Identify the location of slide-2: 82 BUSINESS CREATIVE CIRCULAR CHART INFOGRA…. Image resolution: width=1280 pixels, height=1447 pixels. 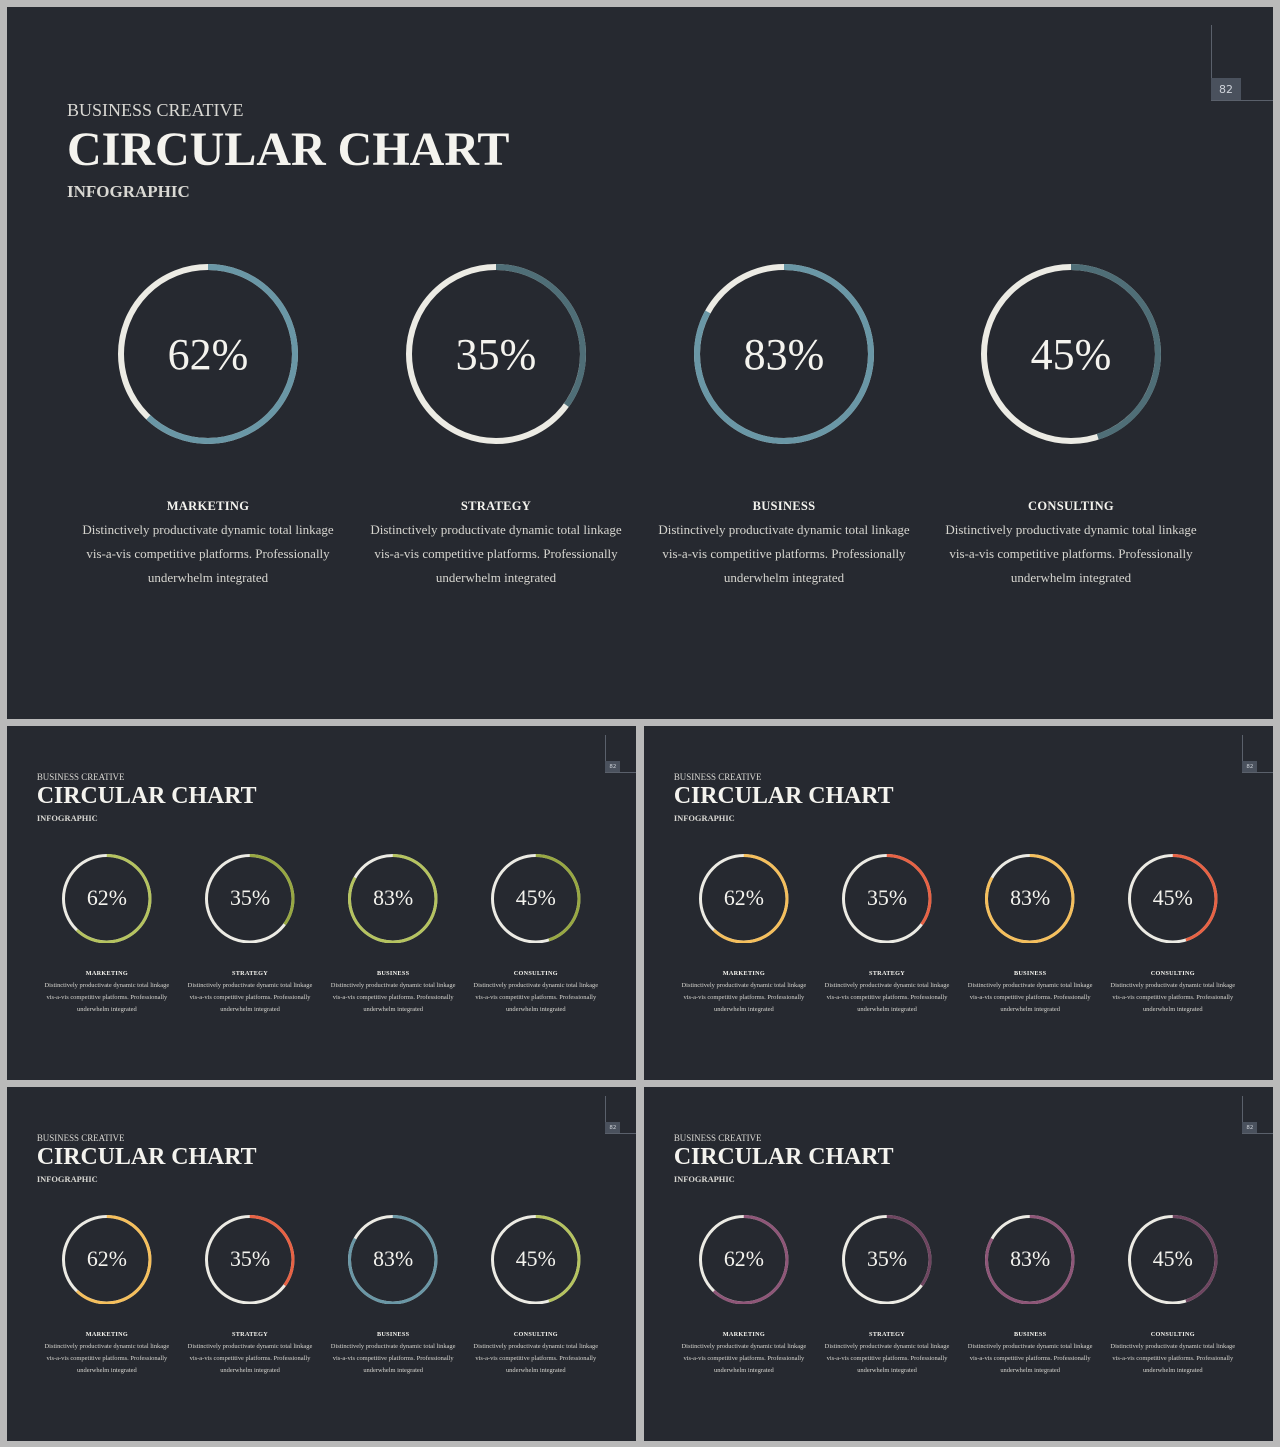
(321, 903).